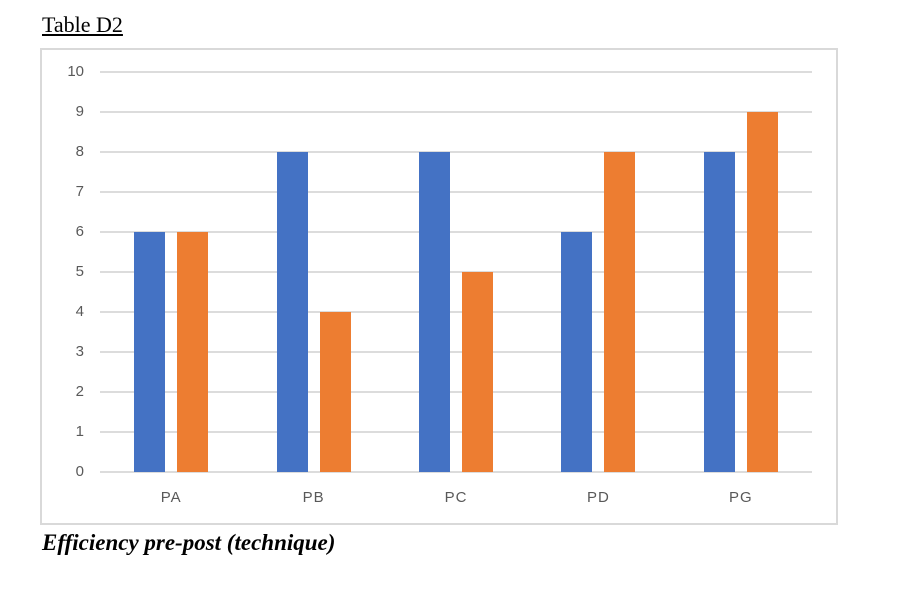  Describe the element at coordinates (79, 191) in the screenshot. I see `y-axis-tick-7: 7` at that location.